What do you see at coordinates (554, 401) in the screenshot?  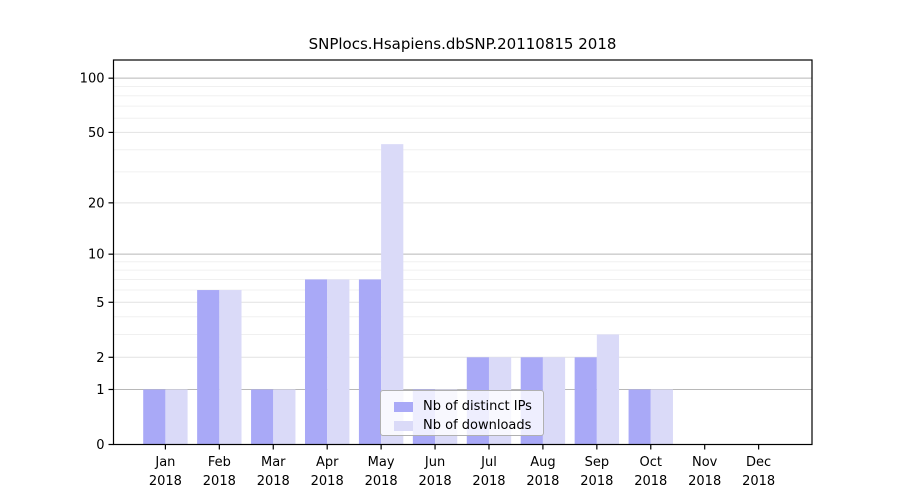 I see `bar-downloads-aug` at bounding box center [554, 401].